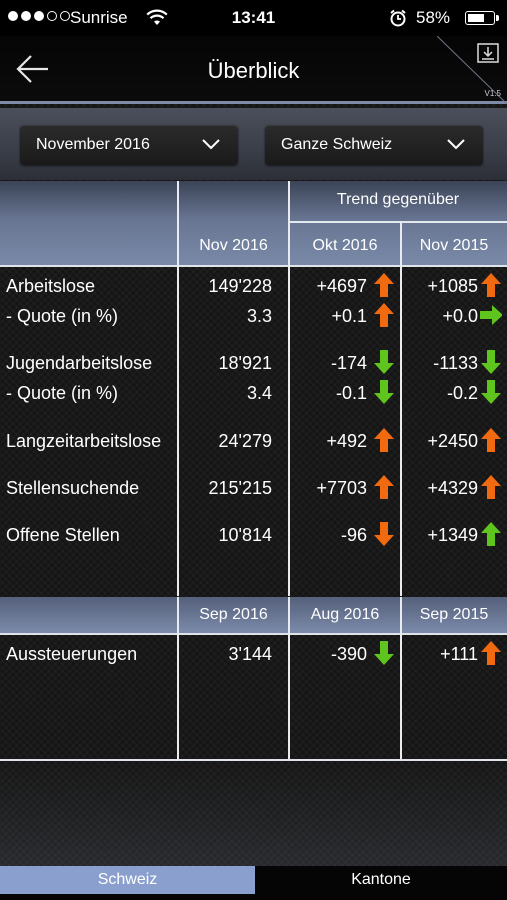 This screenshot has height=900, width=507. Describe the element at coordinates (51, 286) in the screenshot. I see `row-label: Arbeitslose` at that location.